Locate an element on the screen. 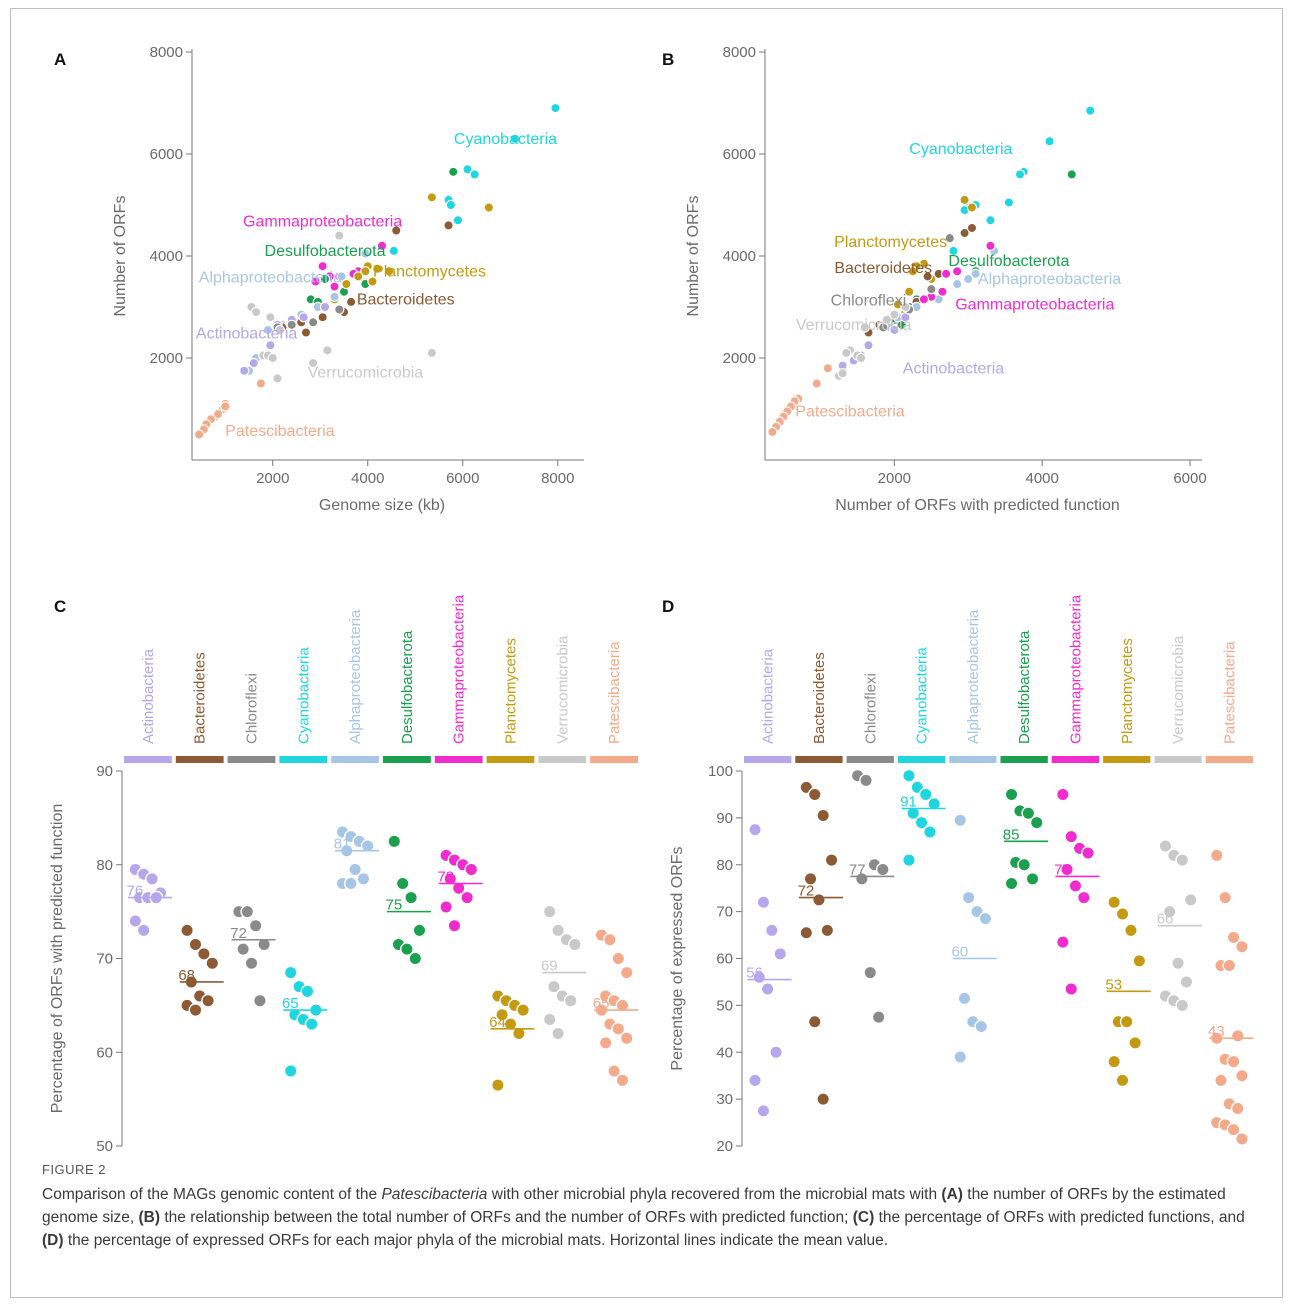  panel-label: C is located at coordinates (60, 606).